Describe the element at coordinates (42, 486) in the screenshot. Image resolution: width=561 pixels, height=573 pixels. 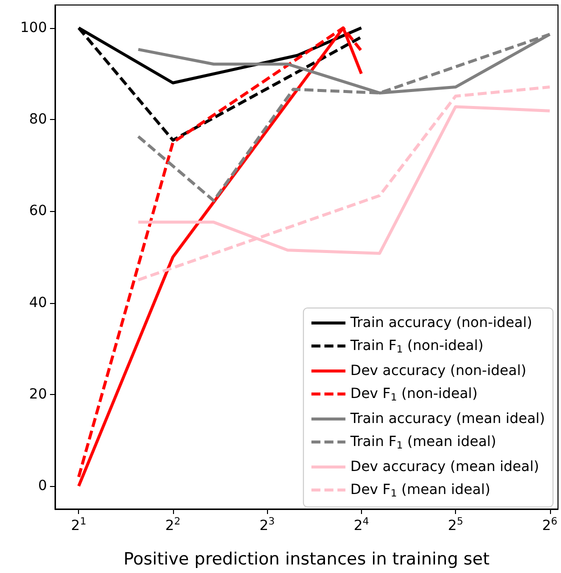
I see `y-tick-label: 0` at that location.